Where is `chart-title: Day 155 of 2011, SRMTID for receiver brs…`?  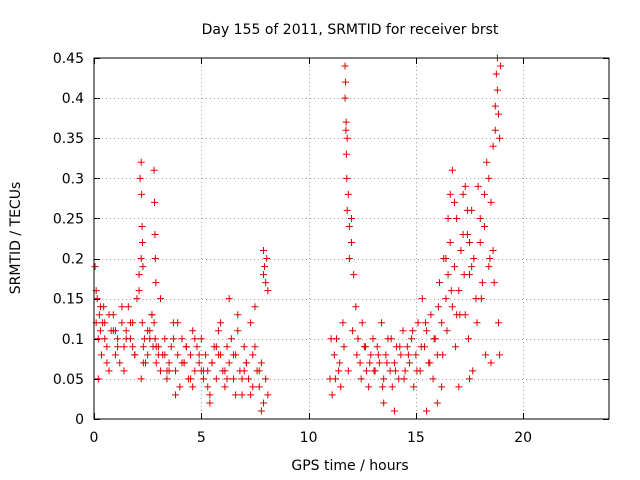 chart-title: Day 155 of 2011, SRMTID for receiver brs… is located at coordinates (350, 30).